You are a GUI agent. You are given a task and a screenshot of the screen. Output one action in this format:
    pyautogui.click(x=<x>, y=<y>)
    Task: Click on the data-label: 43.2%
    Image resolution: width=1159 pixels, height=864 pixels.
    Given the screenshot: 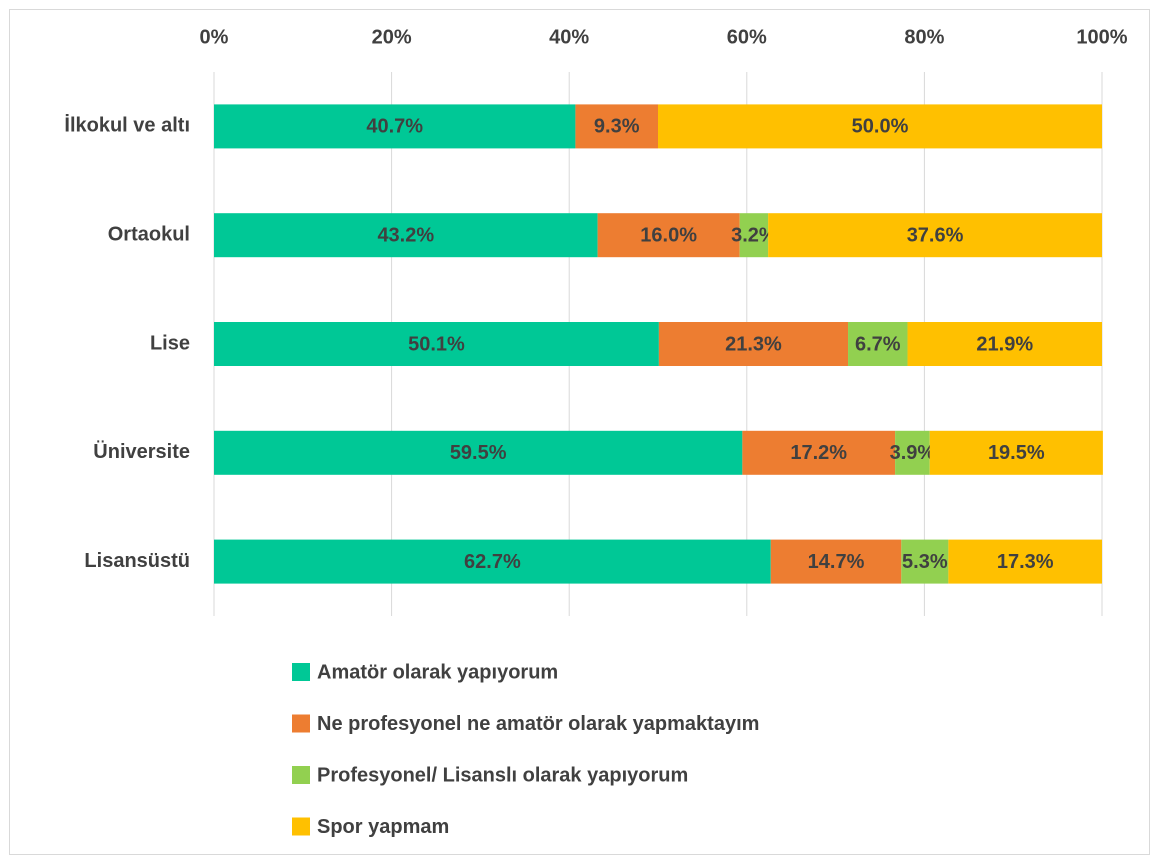 What is the action you would take?
    pyautogui.click(x=405, y=235)
    